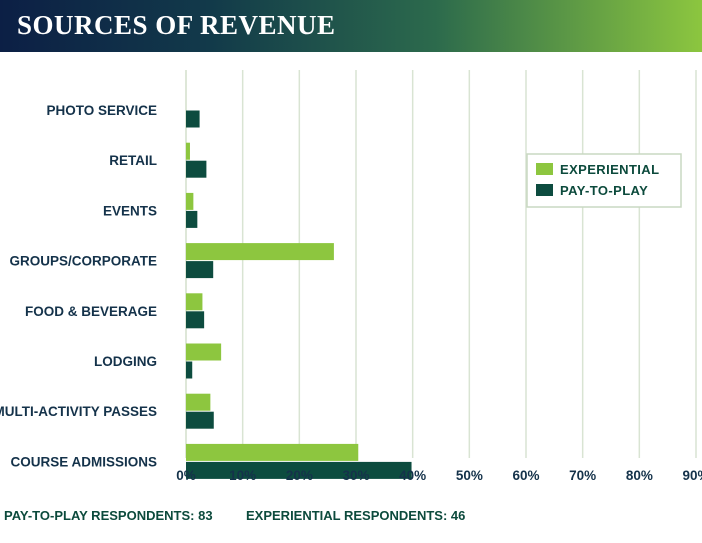 The height and width of the screenshot is (543, 702). I want to click on x-tick-label: 30%, so click(355, 475).